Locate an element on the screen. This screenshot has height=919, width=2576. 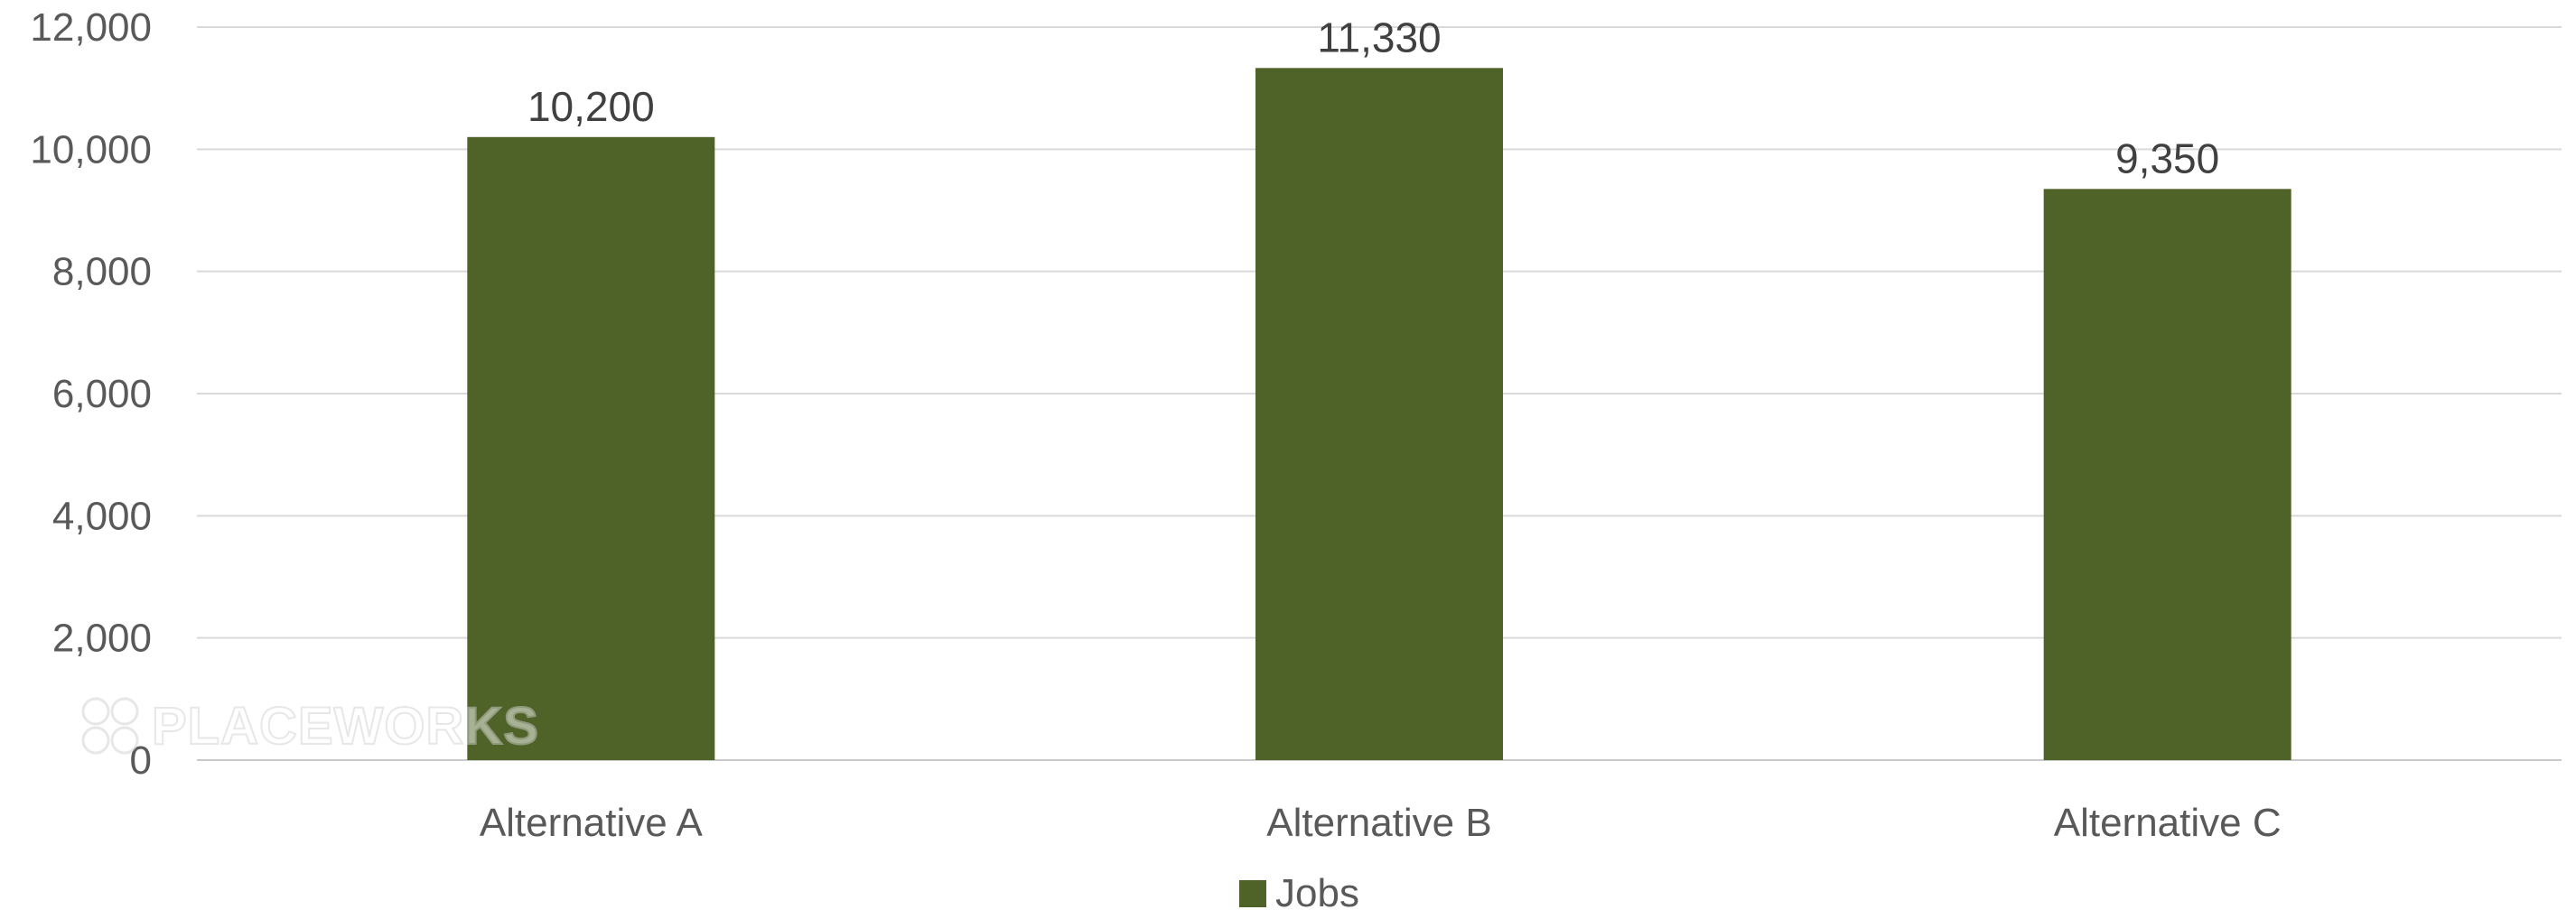
watermark: PLACEWORKS is located at coordinates (307, 726).